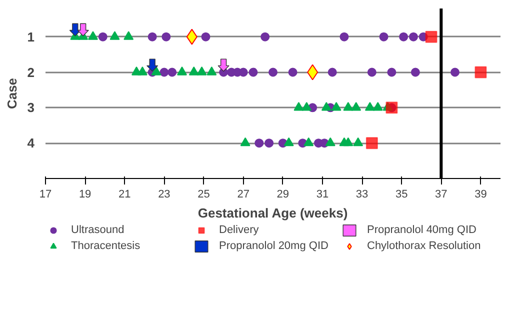  I want to click on x-tick-label: 39, so click(480, 194).